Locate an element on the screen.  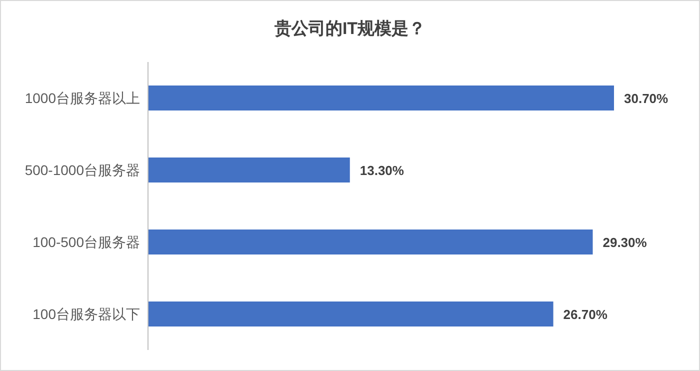
y-tick-label: 500-1000台服务器 is located at coordinates (82, 170).